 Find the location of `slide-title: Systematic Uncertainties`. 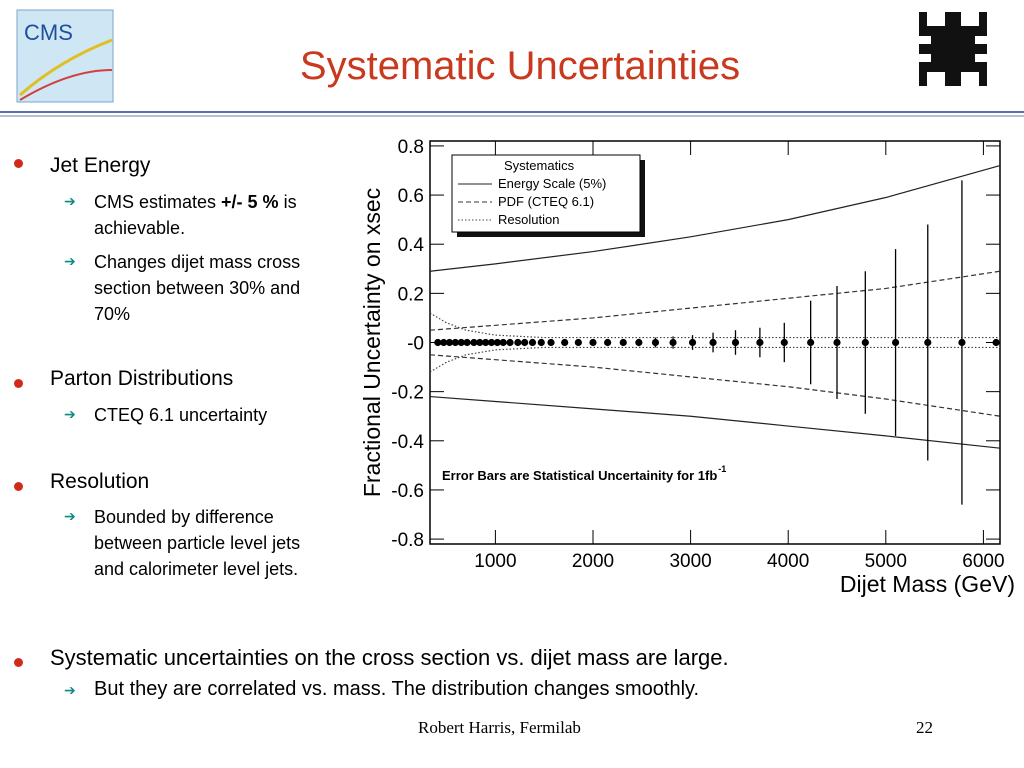

slide-title: Systematic Uncertainties is located at coordinates (520, 66).